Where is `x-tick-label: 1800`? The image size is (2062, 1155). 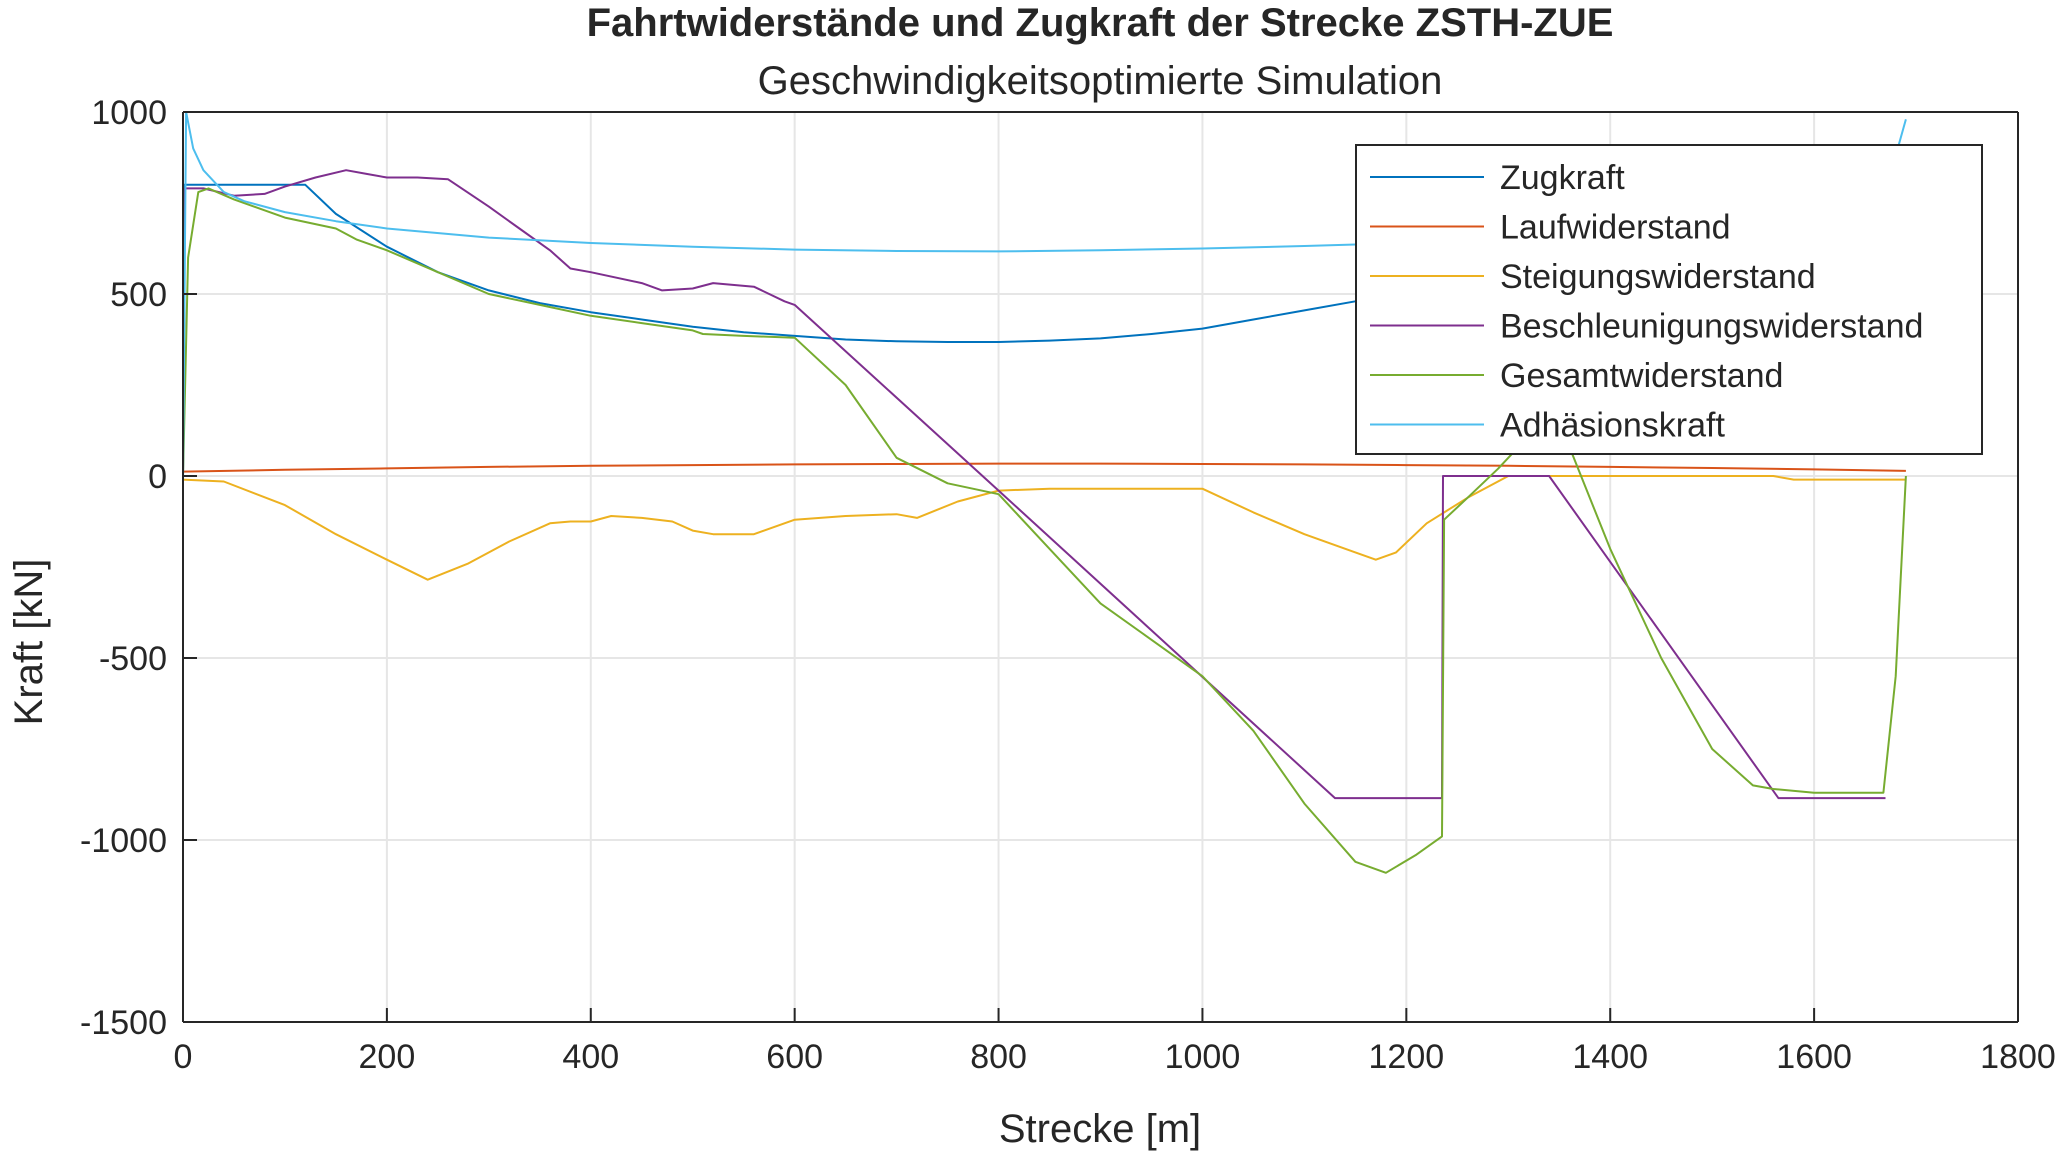
x-tick-label: 1800 is located at coordinates (2018, 1057).